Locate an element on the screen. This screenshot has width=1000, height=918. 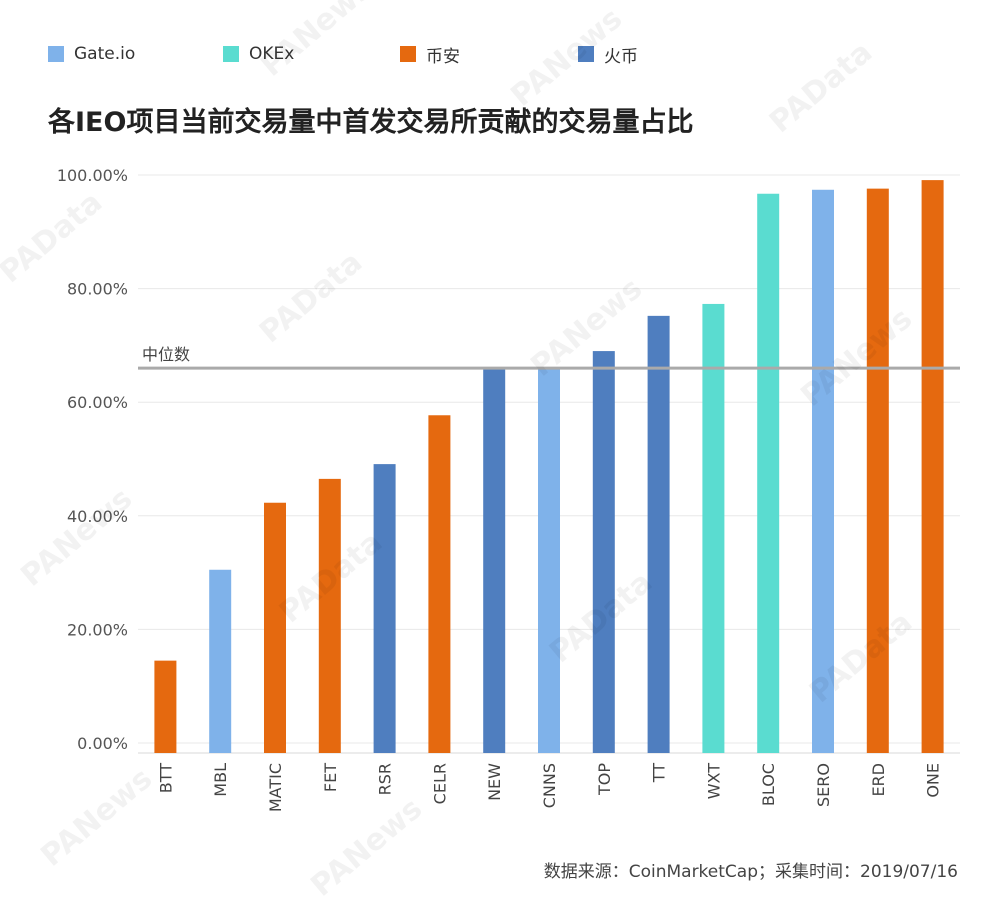
legend-swatch-okex is located at coordinates (231, 54).